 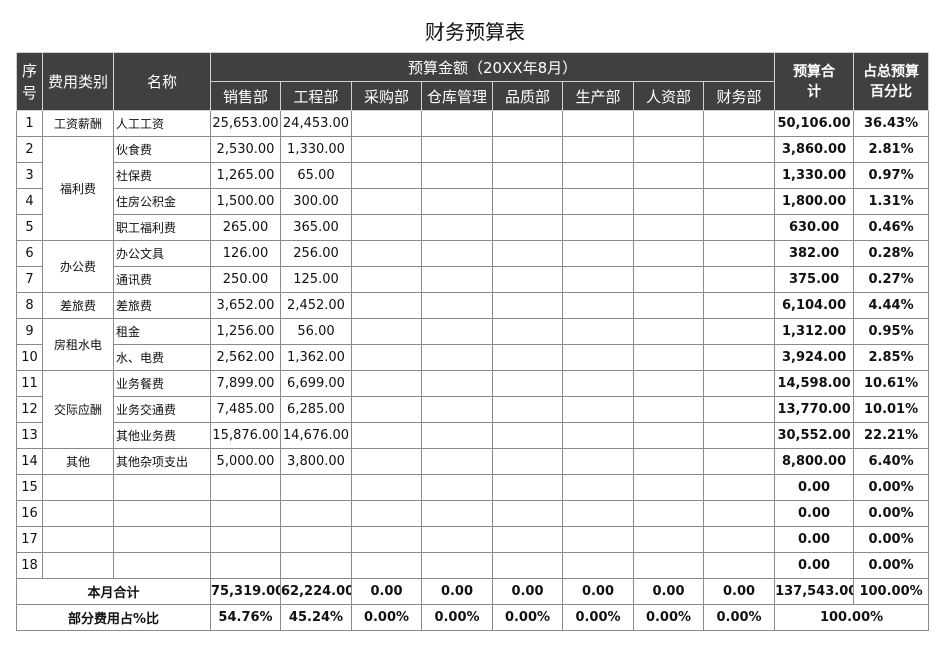 What do you see at coordinates (814, 81) in the screenshot?
I see `header-cell: 预算合计` at bounding box center [814, 81].